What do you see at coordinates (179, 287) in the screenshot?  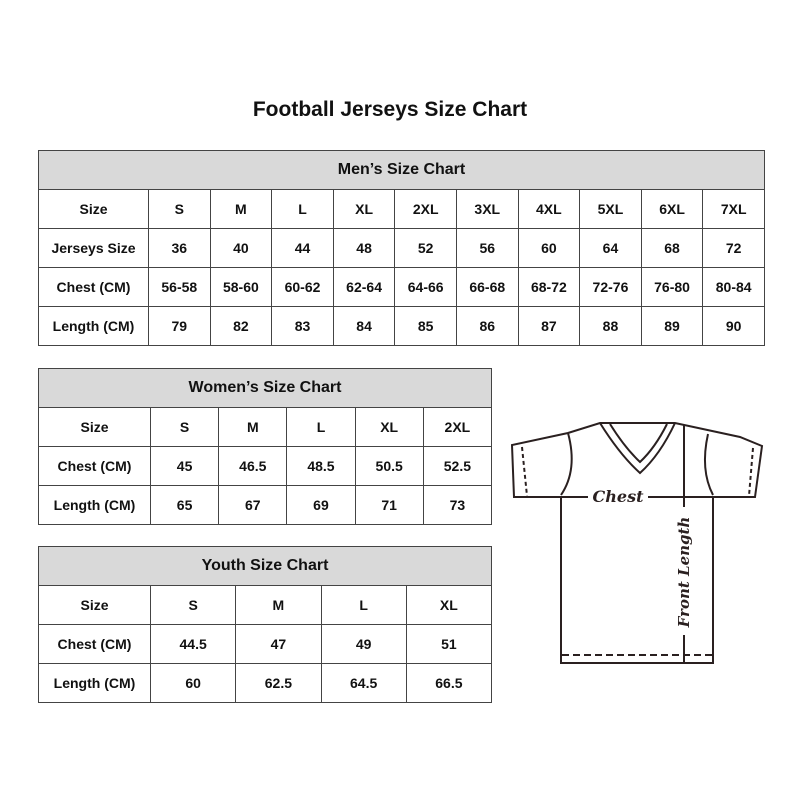 I see `table-cell: 56-58` at bounding box center [179, 287].